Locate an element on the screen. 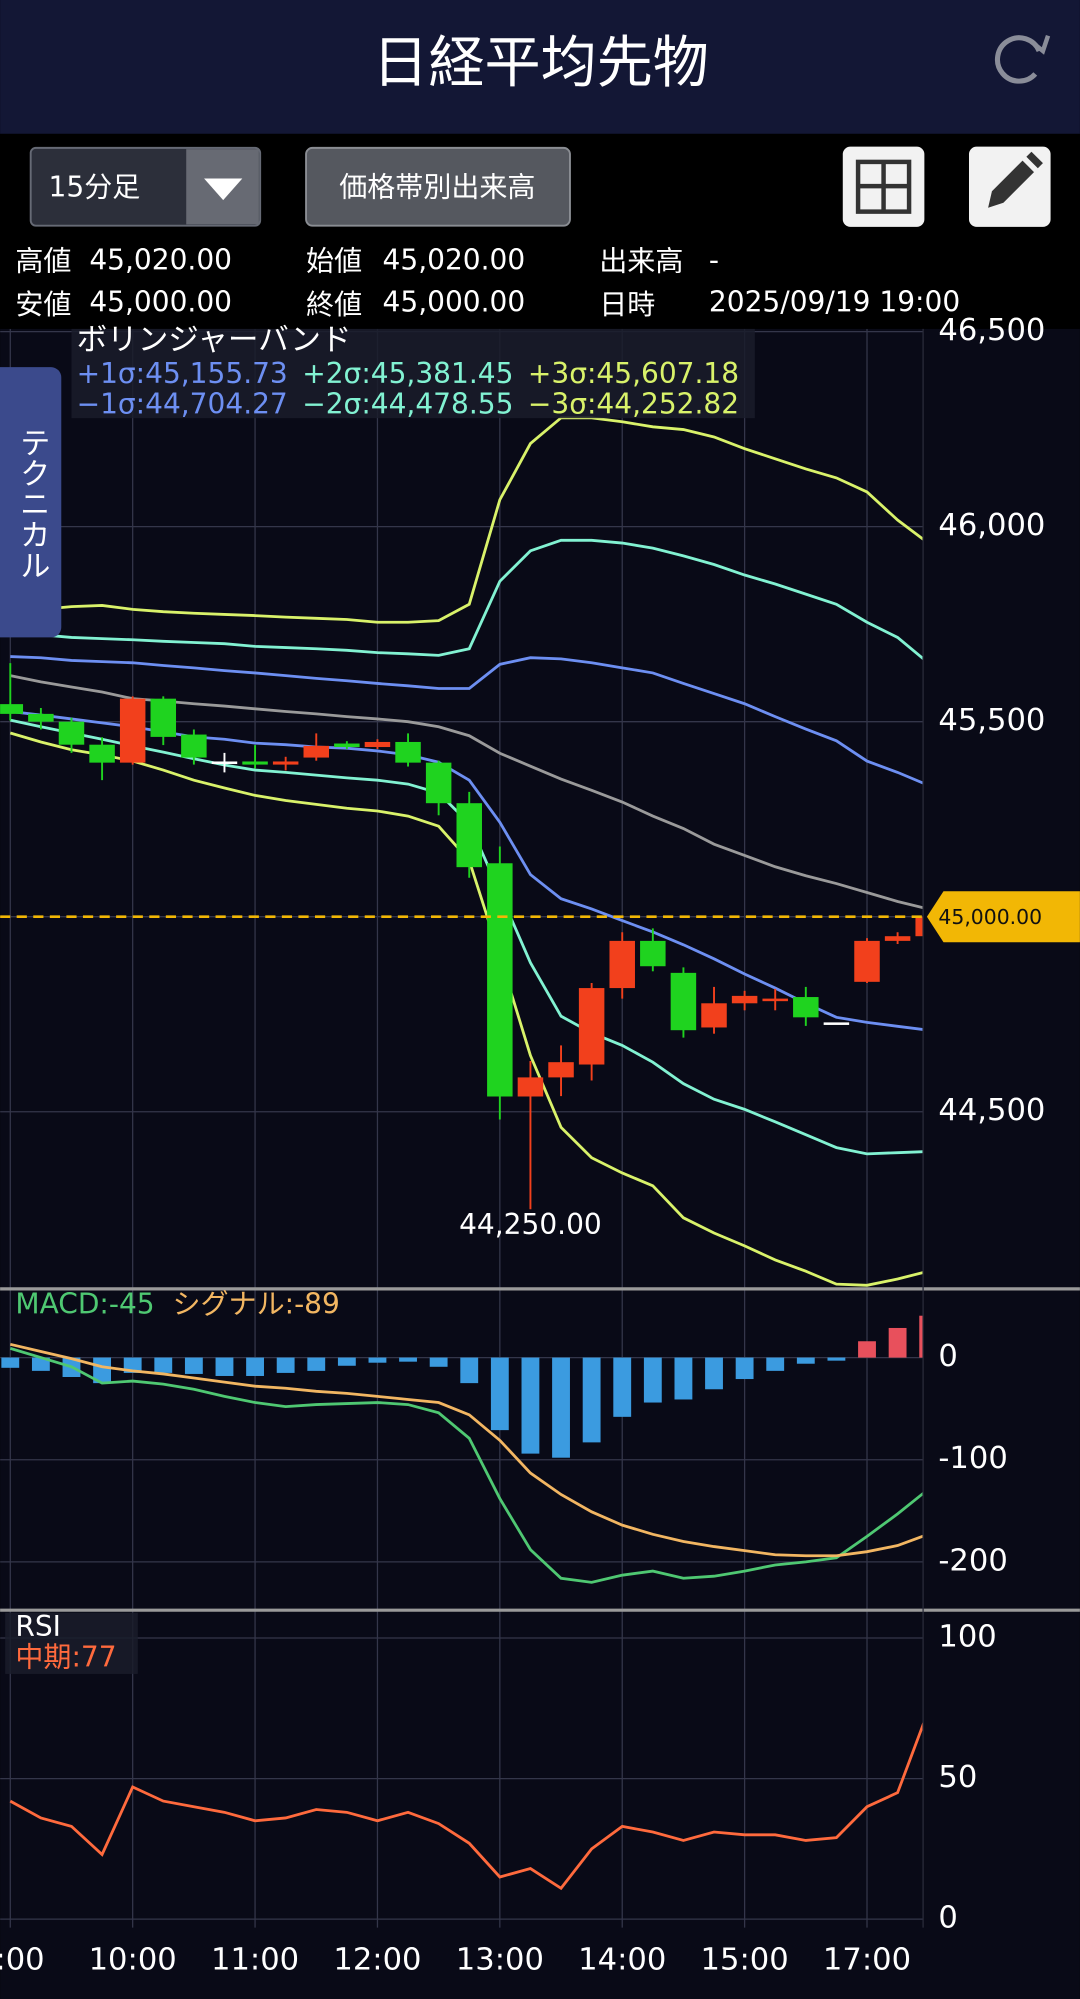 This screenshot has width=1080, height=1999. x-tick-label: 15:00 is located at coordinates (745, 1959).